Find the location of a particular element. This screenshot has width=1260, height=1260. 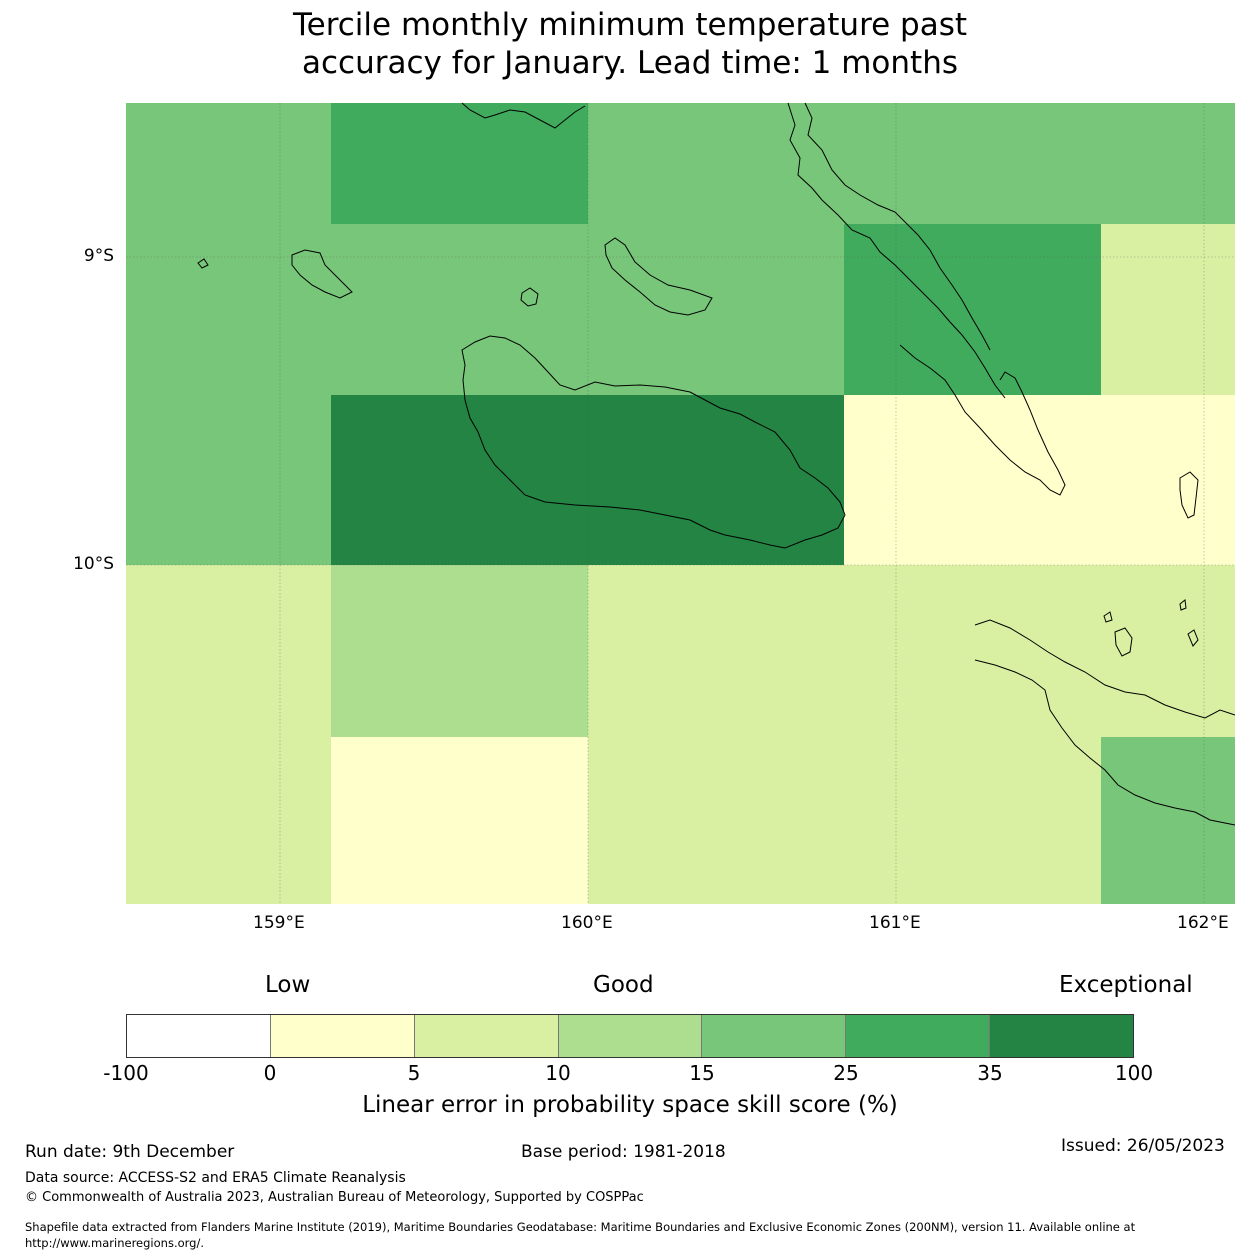

colorbar-tick: 35 is located at coordinates (990, 1073).